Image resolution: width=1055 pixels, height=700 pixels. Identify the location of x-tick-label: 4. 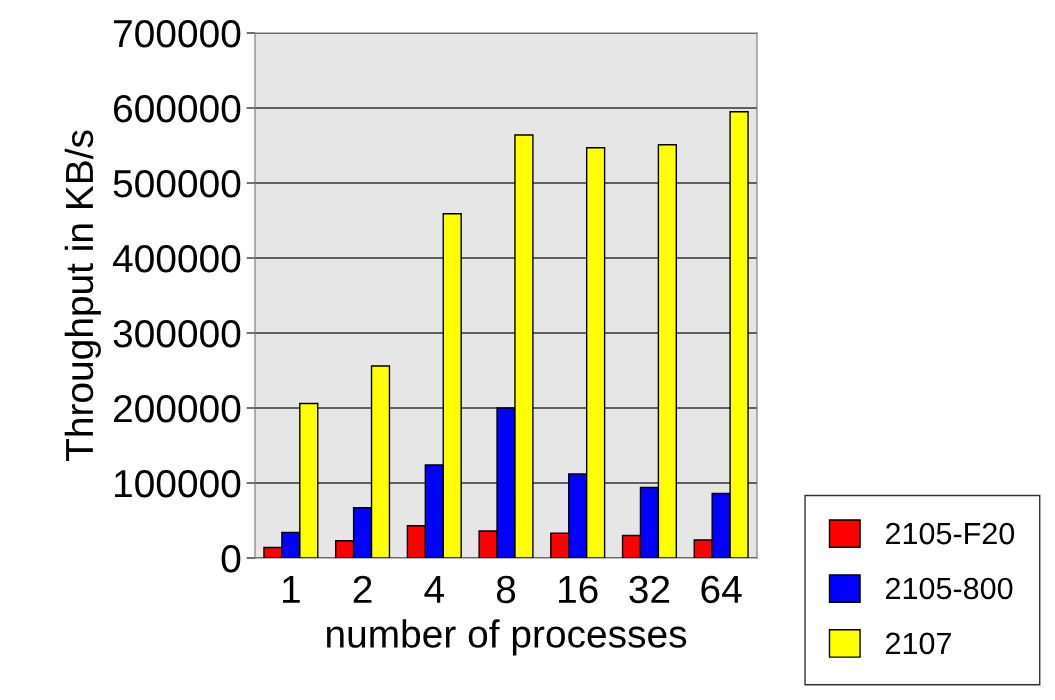
(434, 589).